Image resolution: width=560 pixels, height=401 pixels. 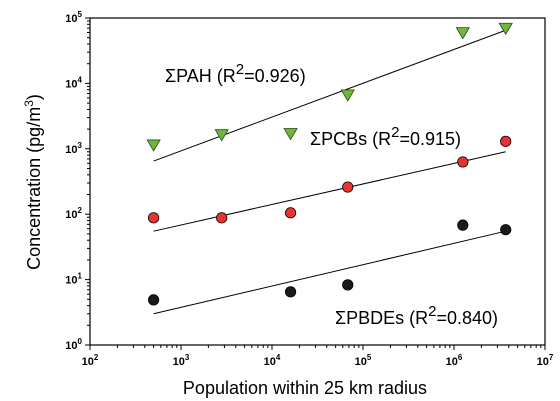 I want to click on y-tick-label: 10¹, so click(x=73, y=279).